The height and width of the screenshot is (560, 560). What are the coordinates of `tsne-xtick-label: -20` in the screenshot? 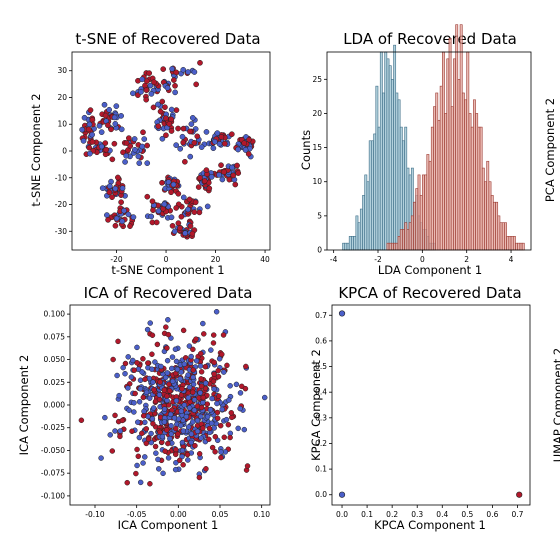 It's located at (116, 259).